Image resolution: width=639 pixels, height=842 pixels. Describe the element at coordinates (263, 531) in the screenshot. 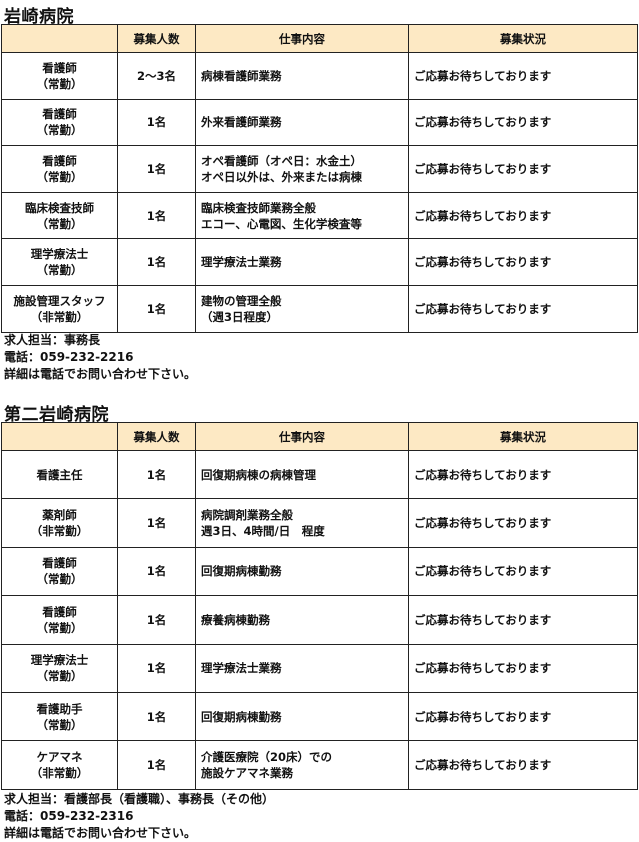

I see `duty-line: 週3日、4時間/日 程度` at that location.